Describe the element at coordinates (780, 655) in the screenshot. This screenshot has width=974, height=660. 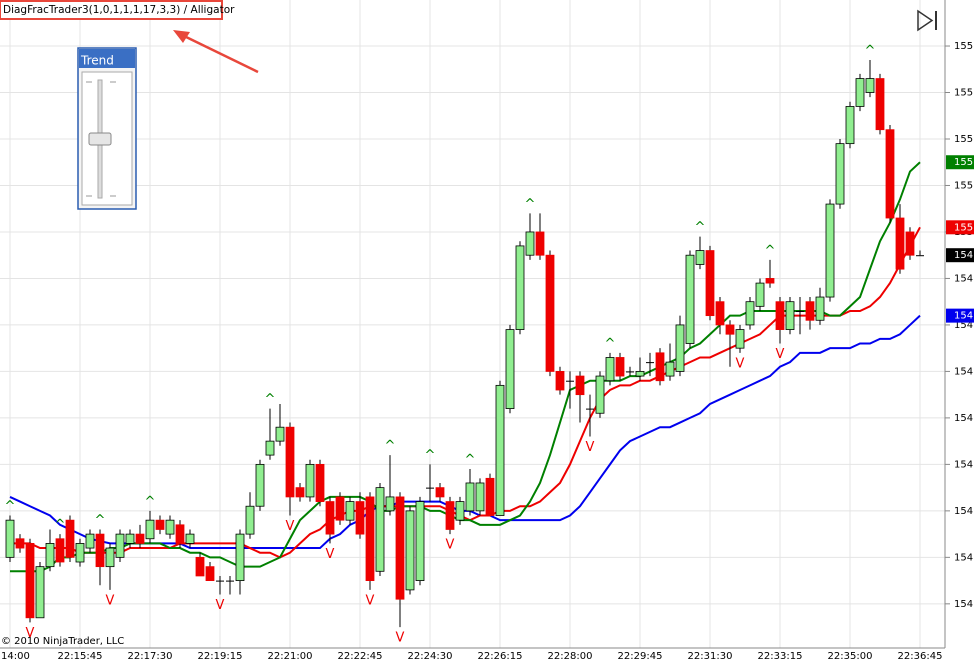
I see `x-tick-label: 22:33:15` at that location.